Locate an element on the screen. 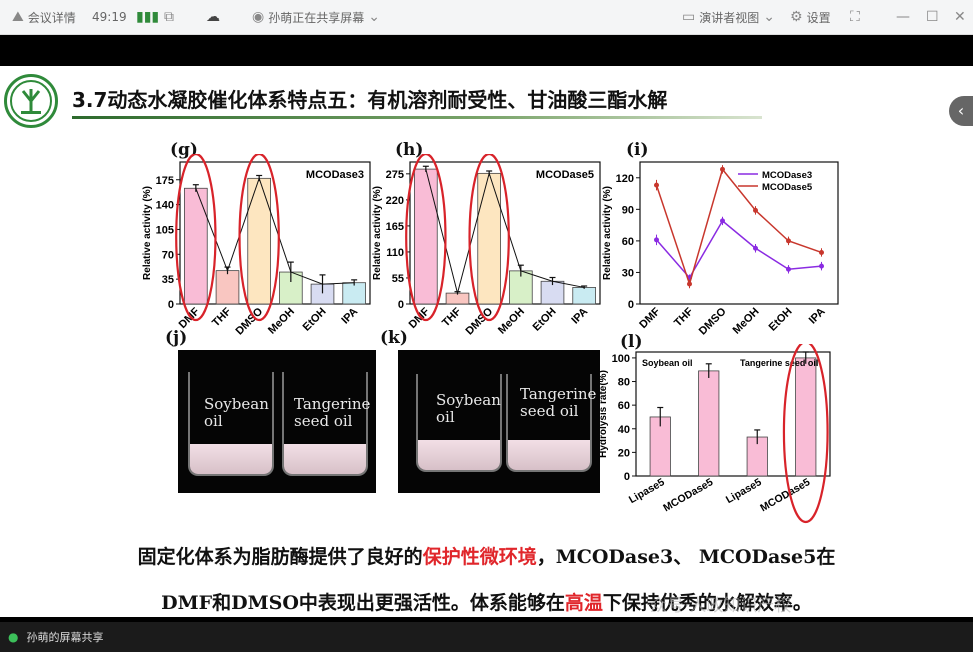 This screenshot has height=652, width=973. panel-label-k: (k) is located at coordinates (394, 338).